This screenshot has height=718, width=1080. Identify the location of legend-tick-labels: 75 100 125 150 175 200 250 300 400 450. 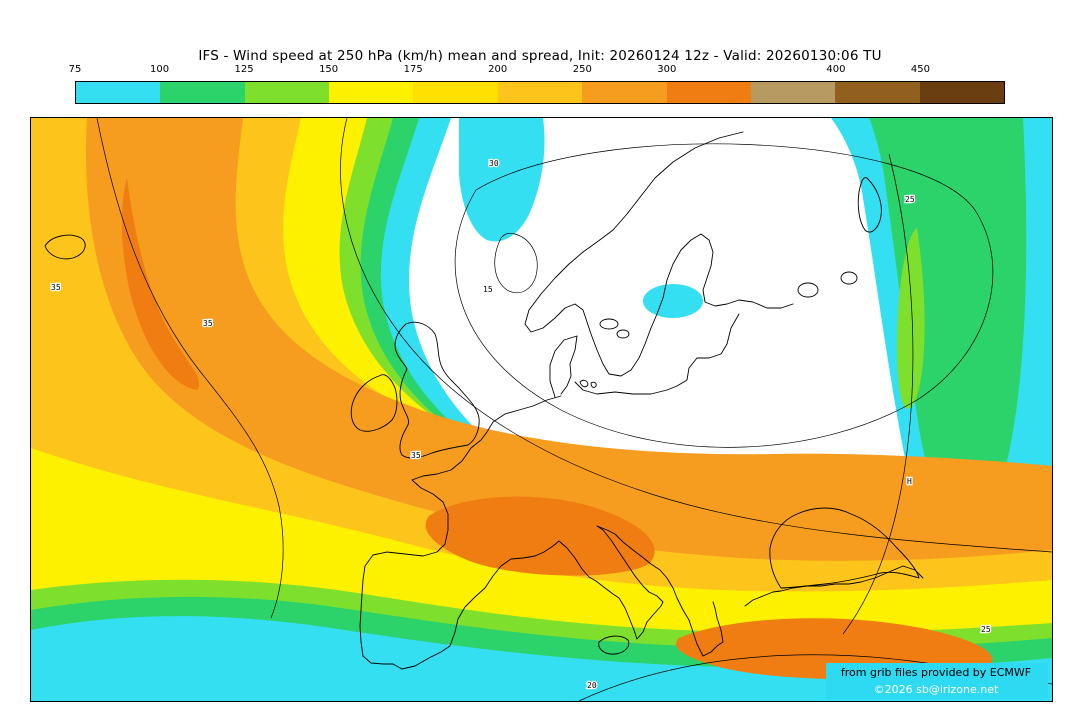
(537, 71).